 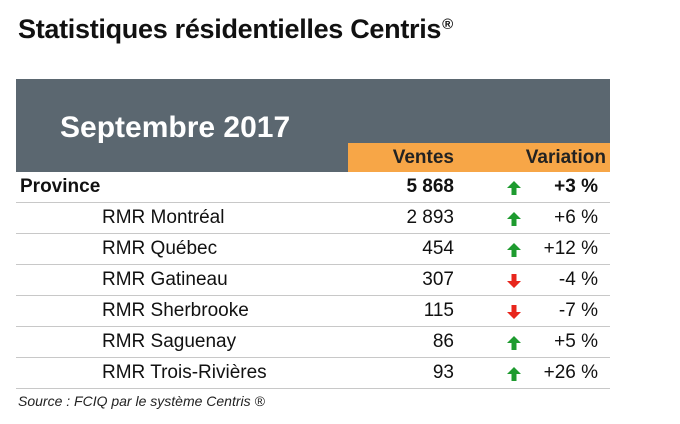 What do you see at coordinates (175, 310) in the screenshot?
I see `region-label: RMR Sherbrooke` at bounding box center [175, 310].